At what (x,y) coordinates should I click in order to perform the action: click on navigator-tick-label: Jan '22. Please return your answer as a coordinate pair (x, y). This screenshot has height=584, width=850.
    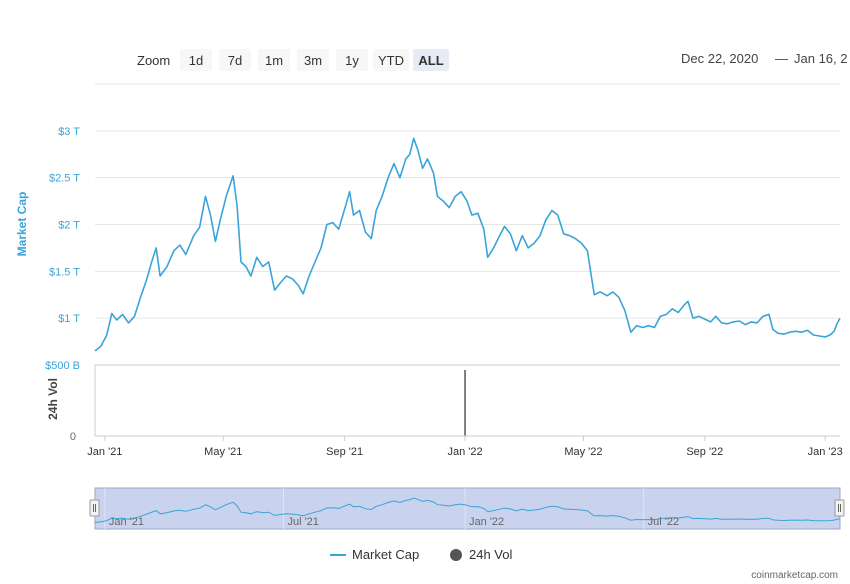
    Looking at the image, I should click on (486, 522).